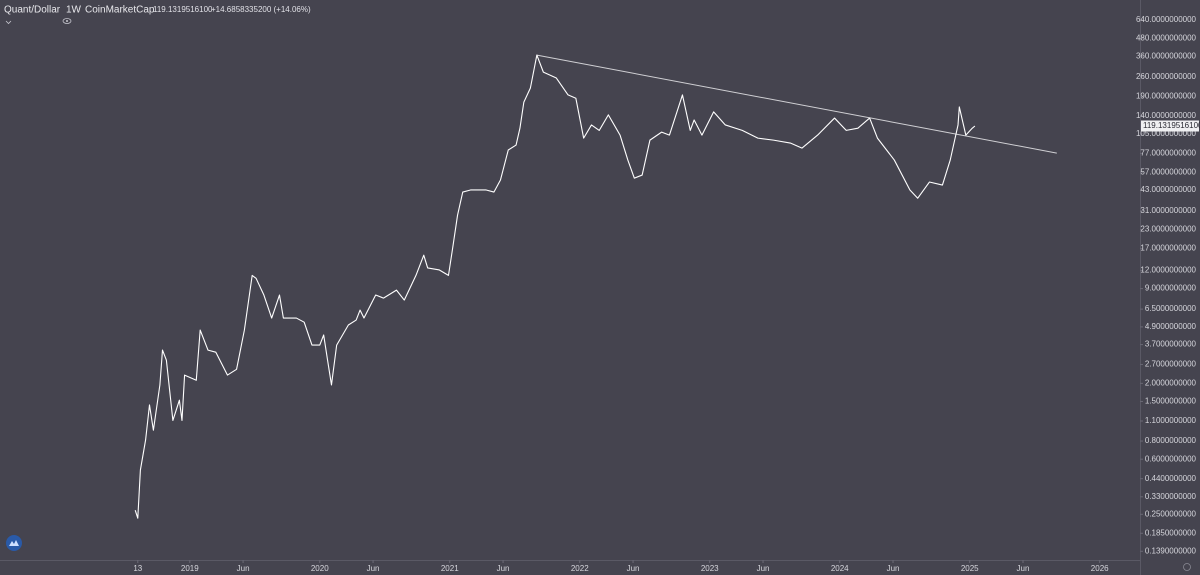  I want to click on y-tick-label: 0.8000000000, so click(1171, 440).